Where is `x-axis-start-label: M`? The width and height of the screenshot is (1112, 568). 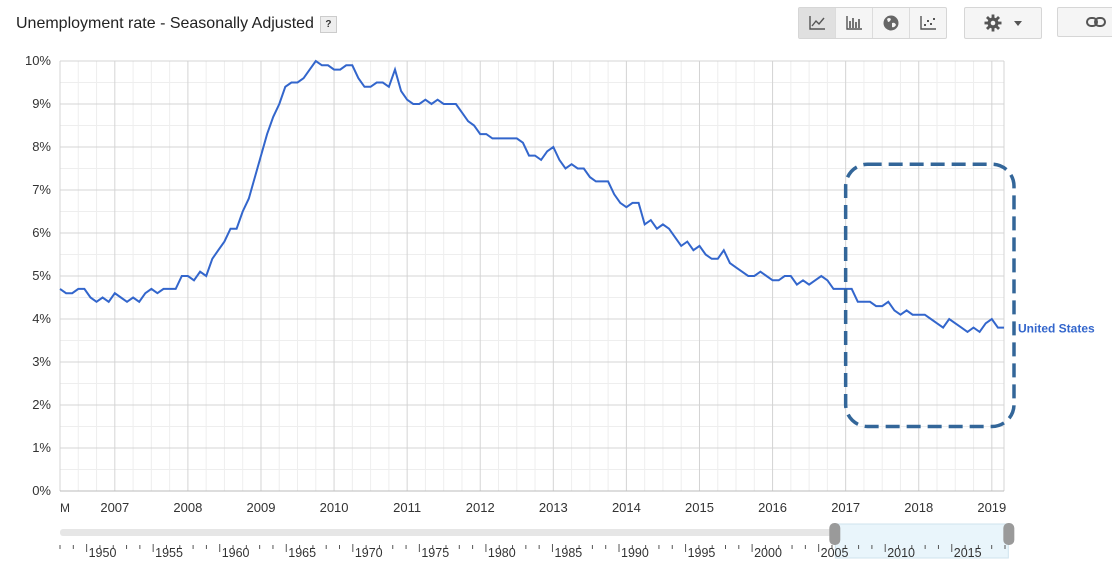 x-axis-start-label: M is located at coordinates (65, 508).